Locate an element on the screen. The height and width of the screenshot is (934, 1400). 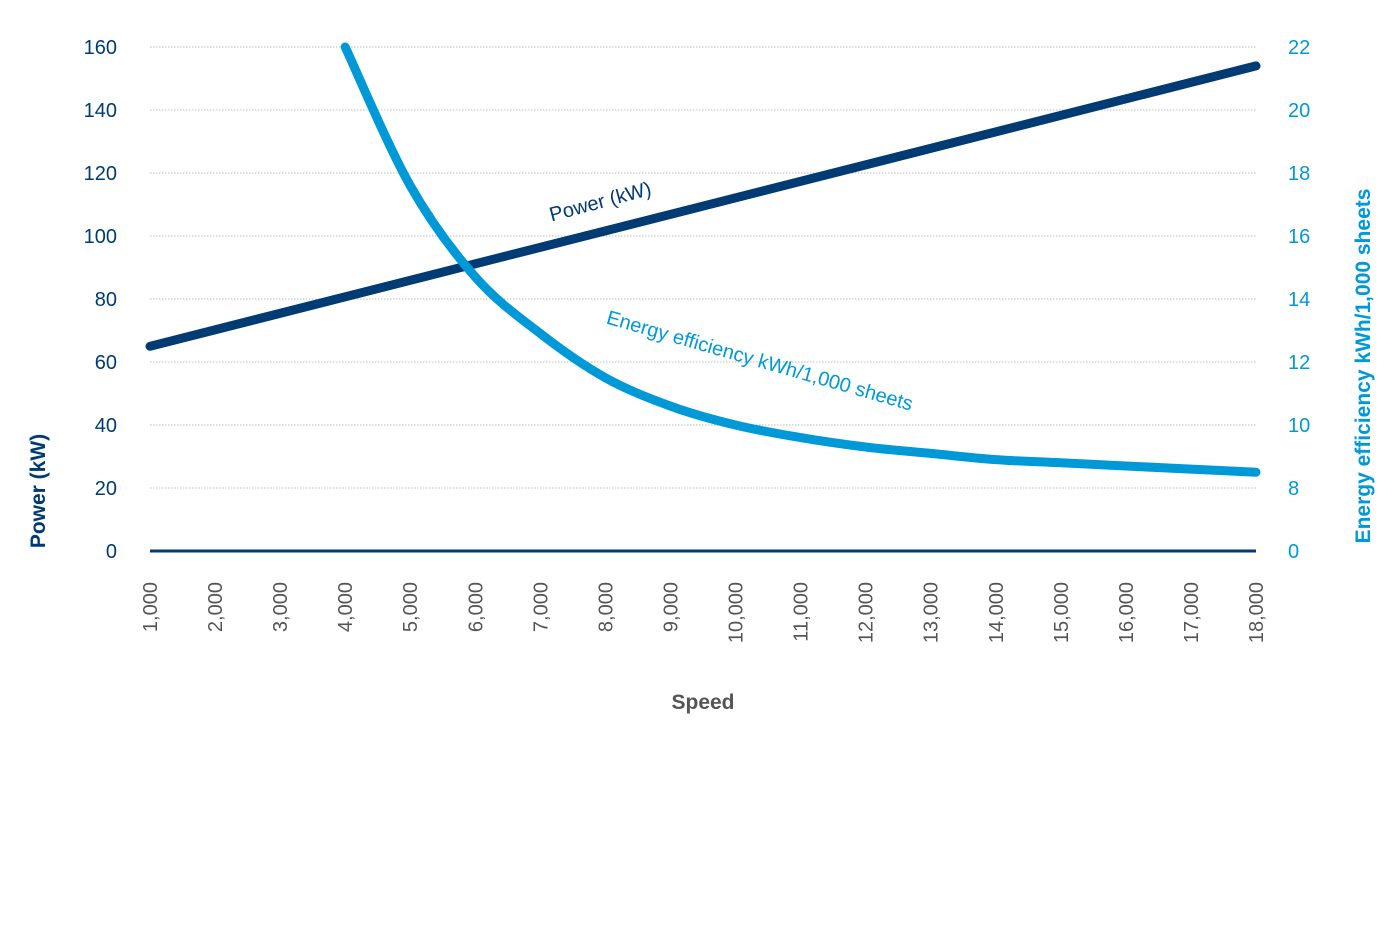
x-tick-label: 13,000 is located at coordinates (932, 612).